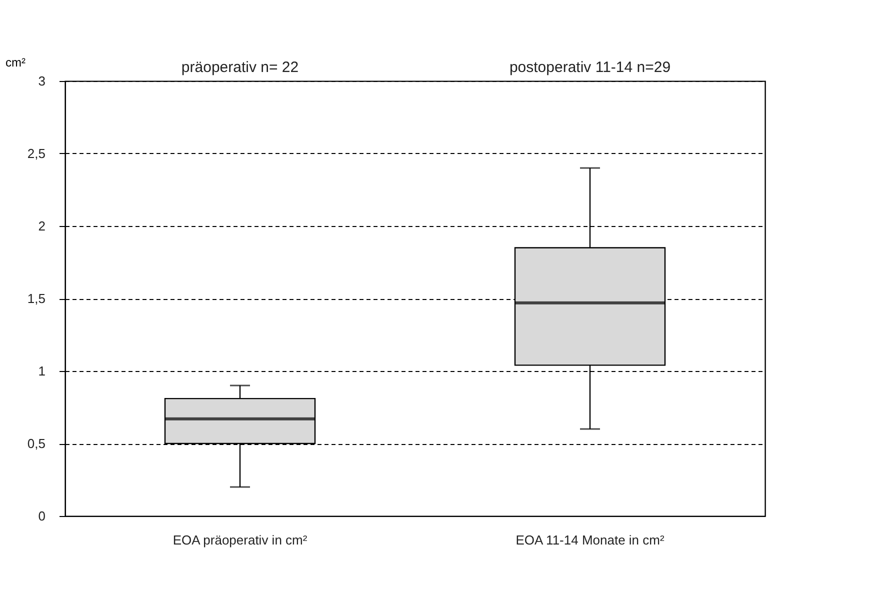  Describe the element at coordinates (42, 371) in the screenshot. I see `y-tick-label: 1` at that location.